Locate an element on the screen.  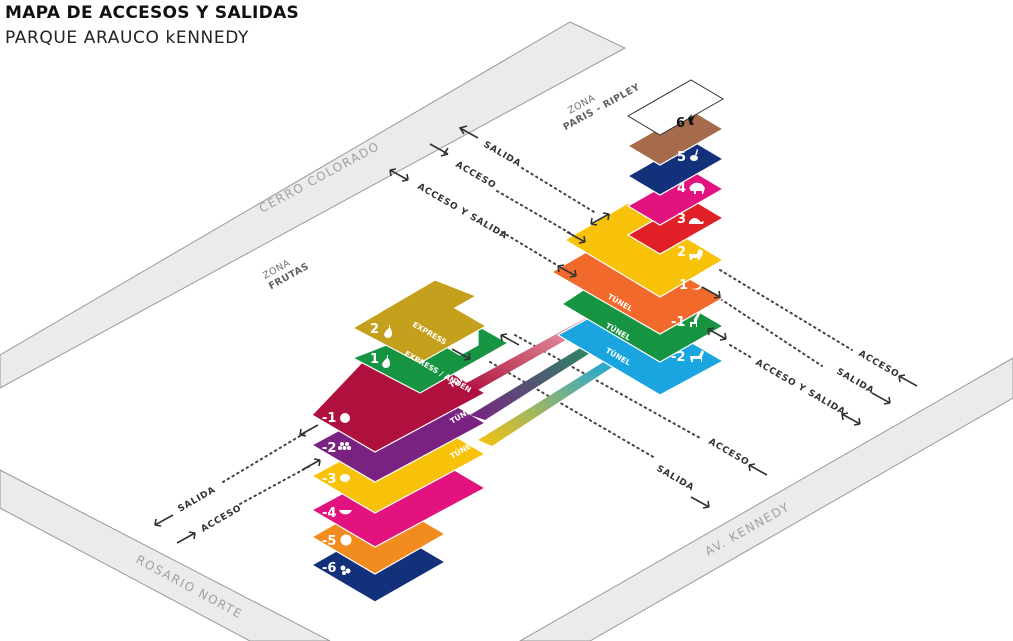
entry-arrow-frutas-acceso is located at coordinates (758, 469).